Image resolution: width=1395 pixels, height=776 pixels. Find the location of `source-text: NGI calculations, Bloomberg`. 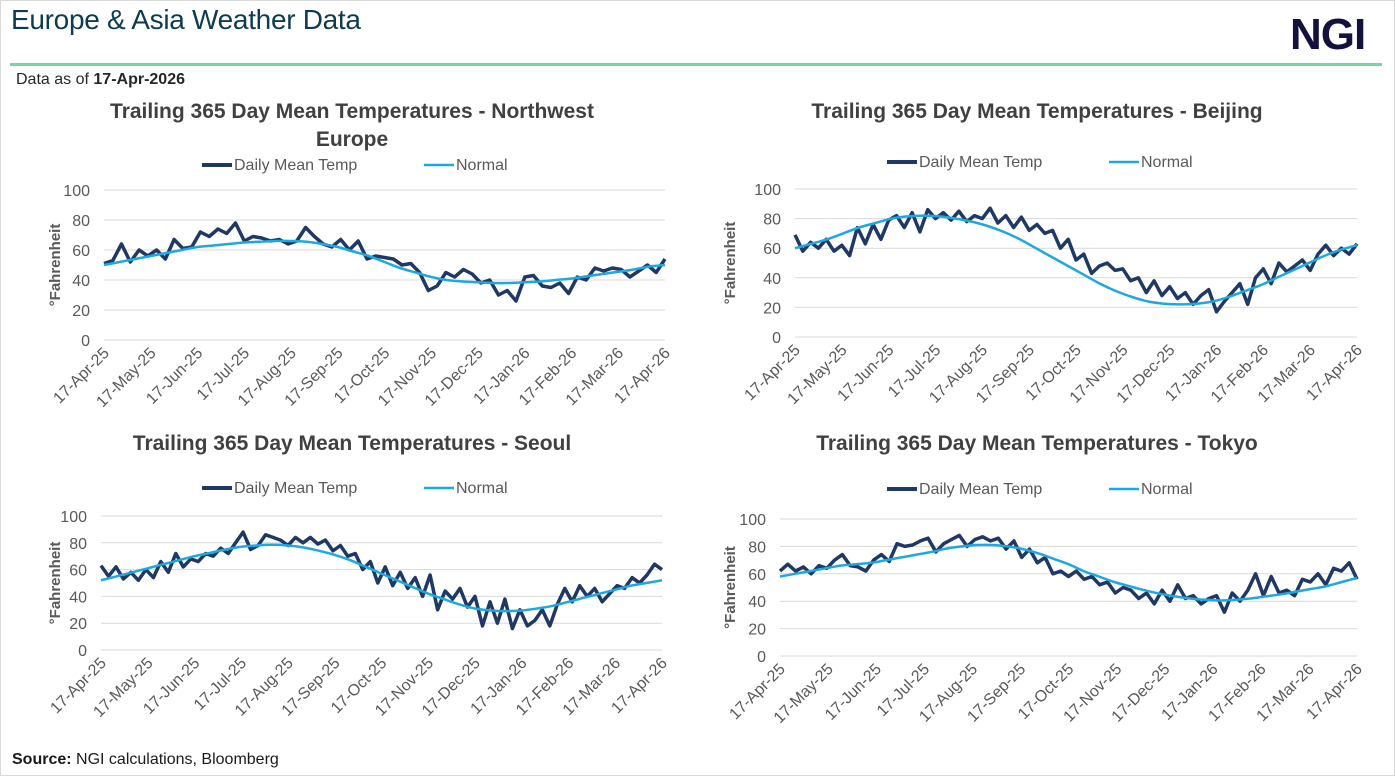

source-text: NGI calculations, Bloomberg is located at coordinates (177, 759).